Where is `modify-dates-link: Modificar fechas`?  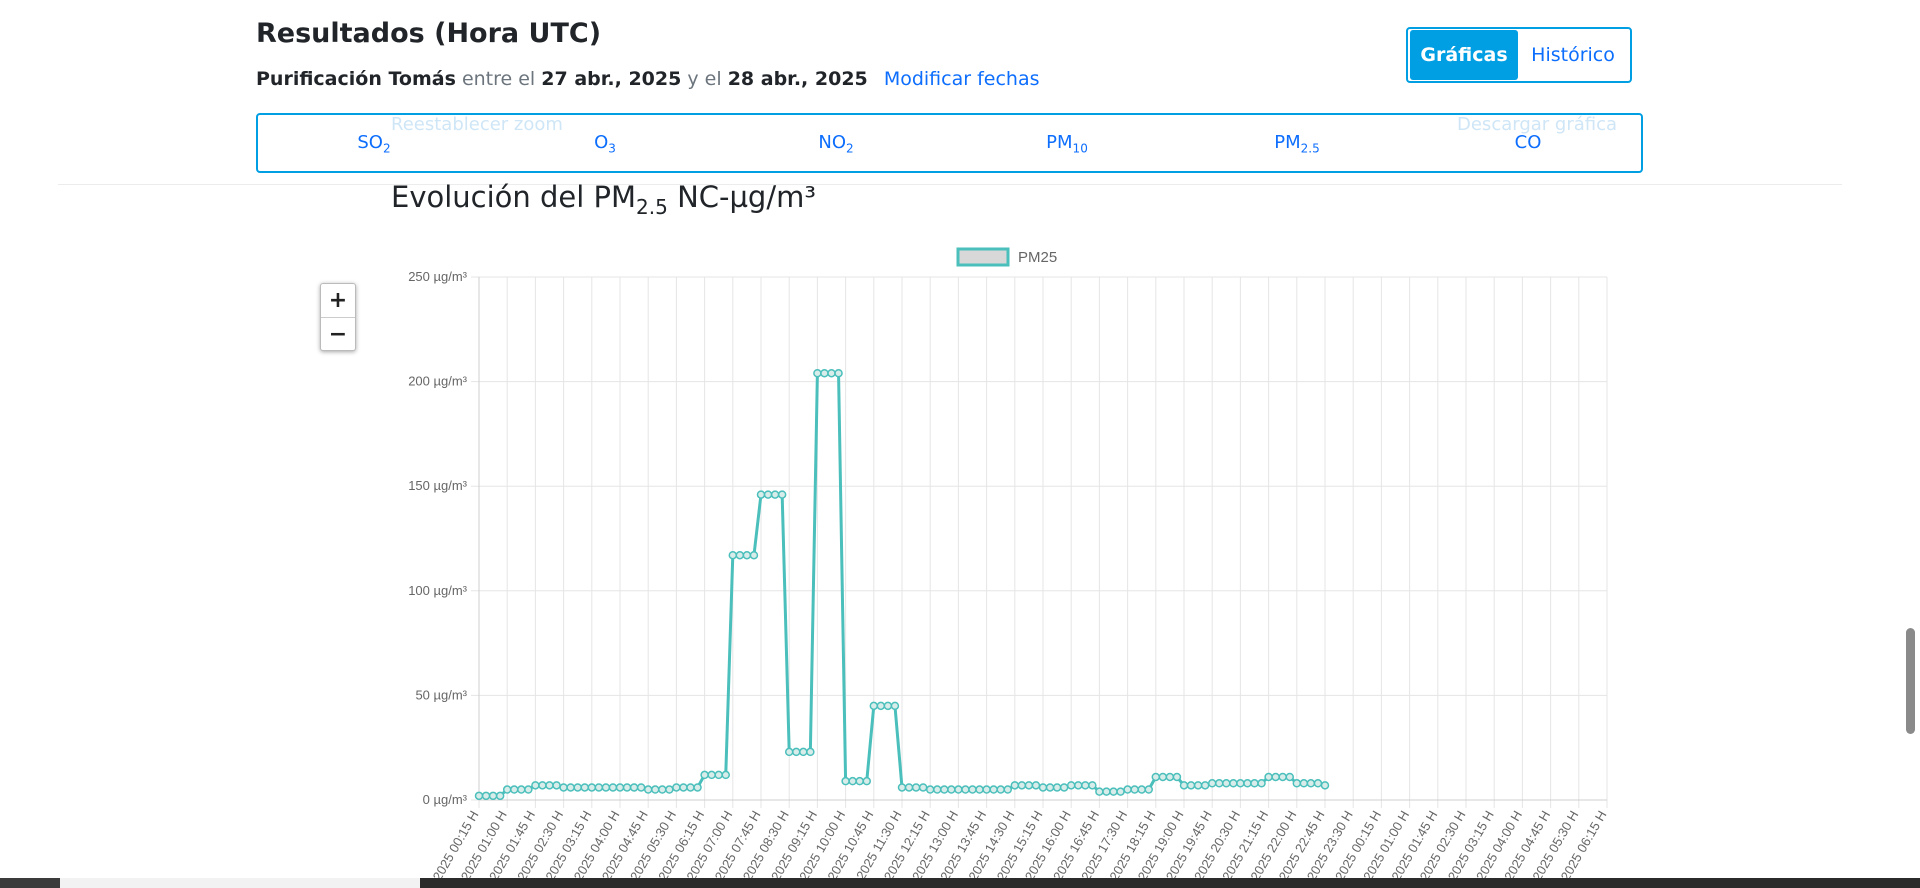 modify-dates-link: Modificar fechas is located at coordinates (961, 79).